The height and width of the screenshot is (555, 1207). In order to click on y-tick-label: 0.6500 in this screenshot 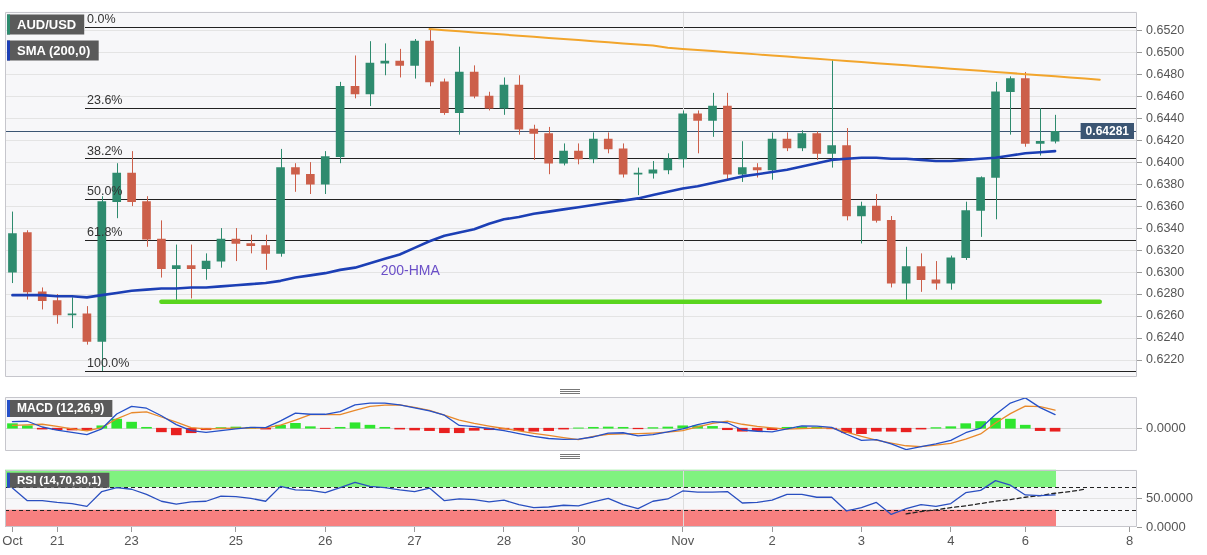, I will do `click(1165, 51)`.